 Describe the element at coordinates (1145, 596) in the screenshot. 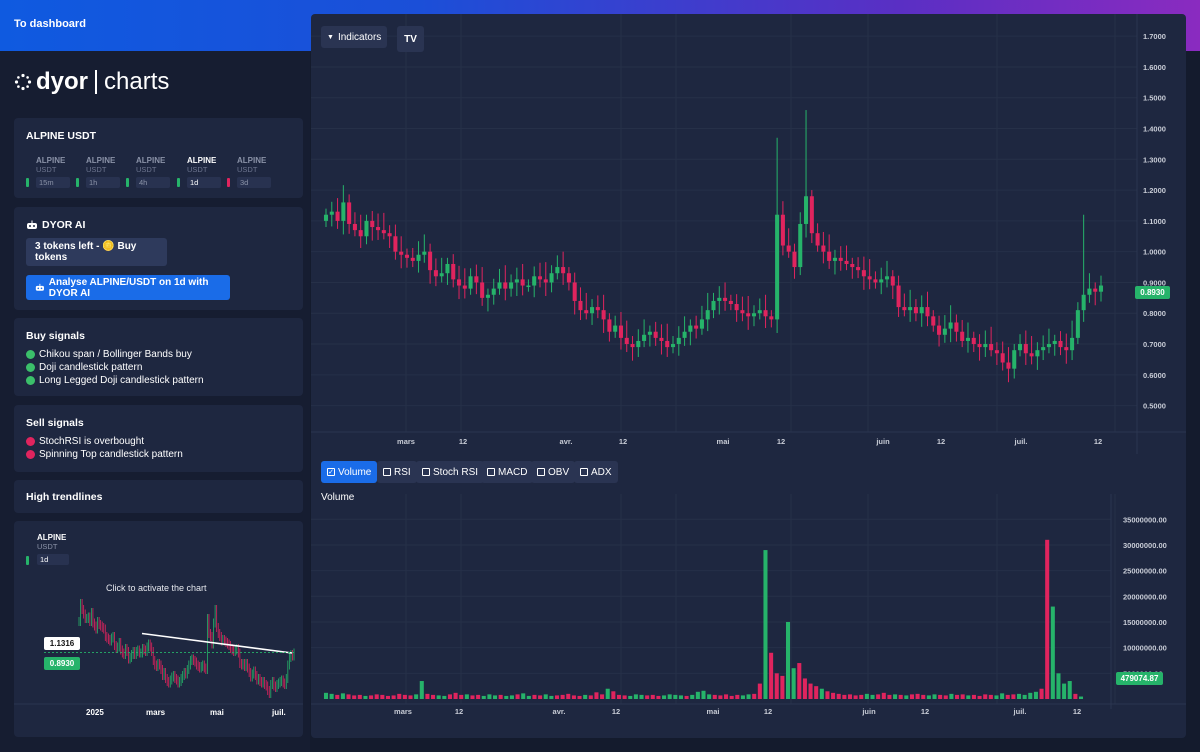

I see `y-tick-label: 20000000.00` at that location.